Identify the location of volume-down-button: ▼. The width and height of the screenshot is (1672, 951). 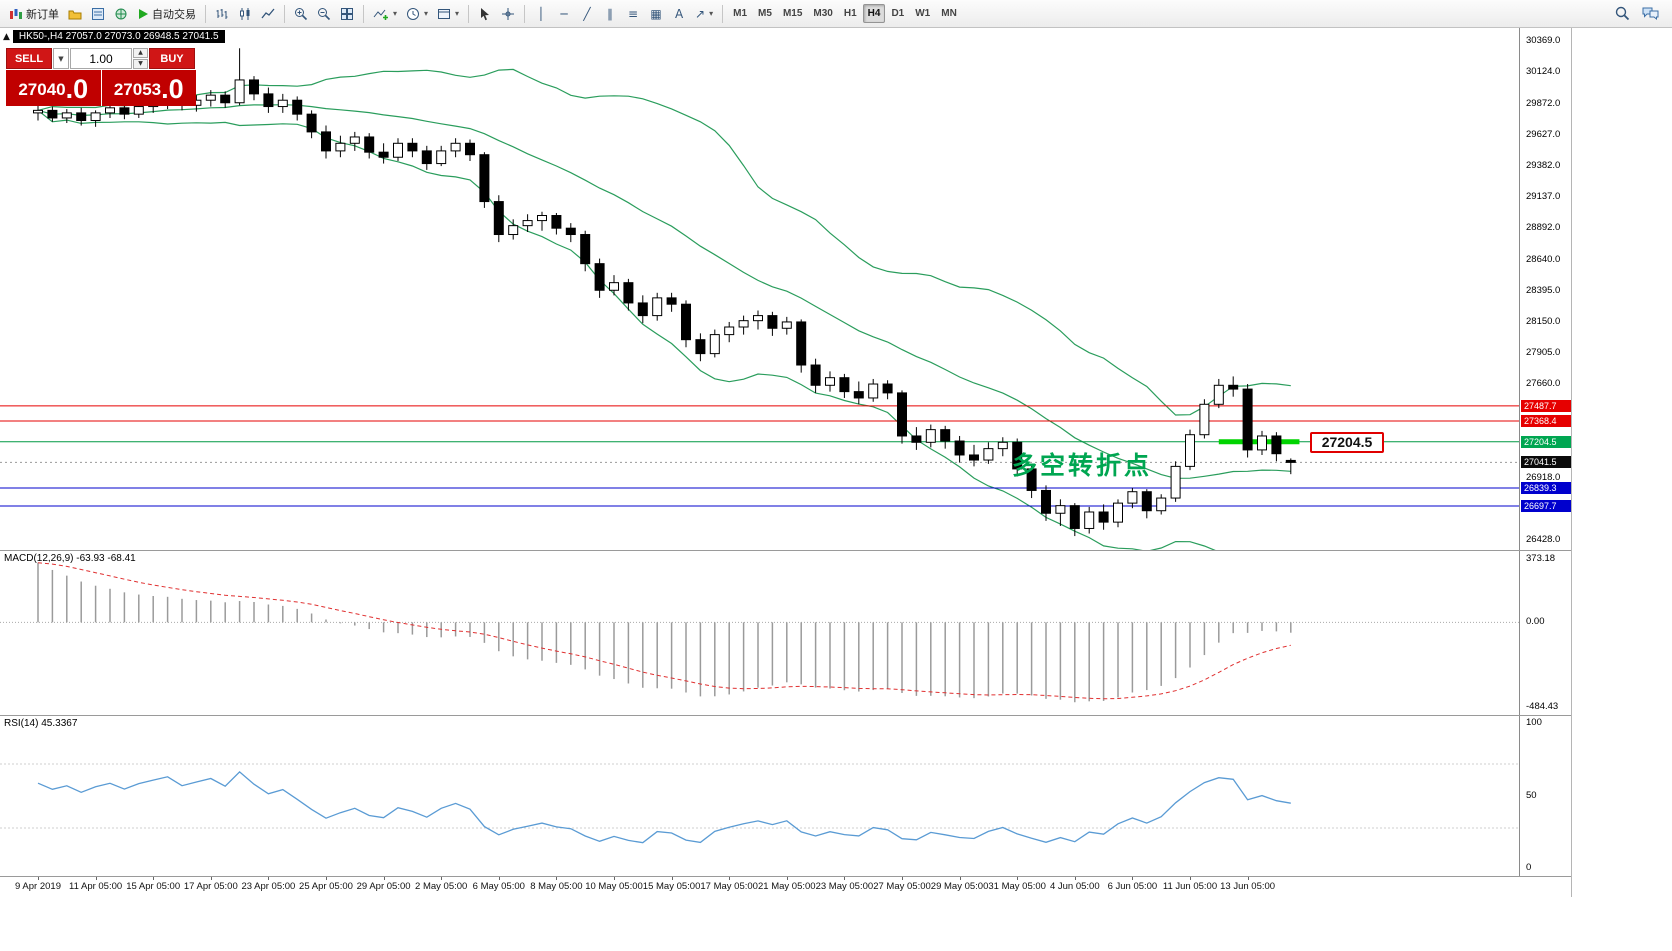
(140, 64).